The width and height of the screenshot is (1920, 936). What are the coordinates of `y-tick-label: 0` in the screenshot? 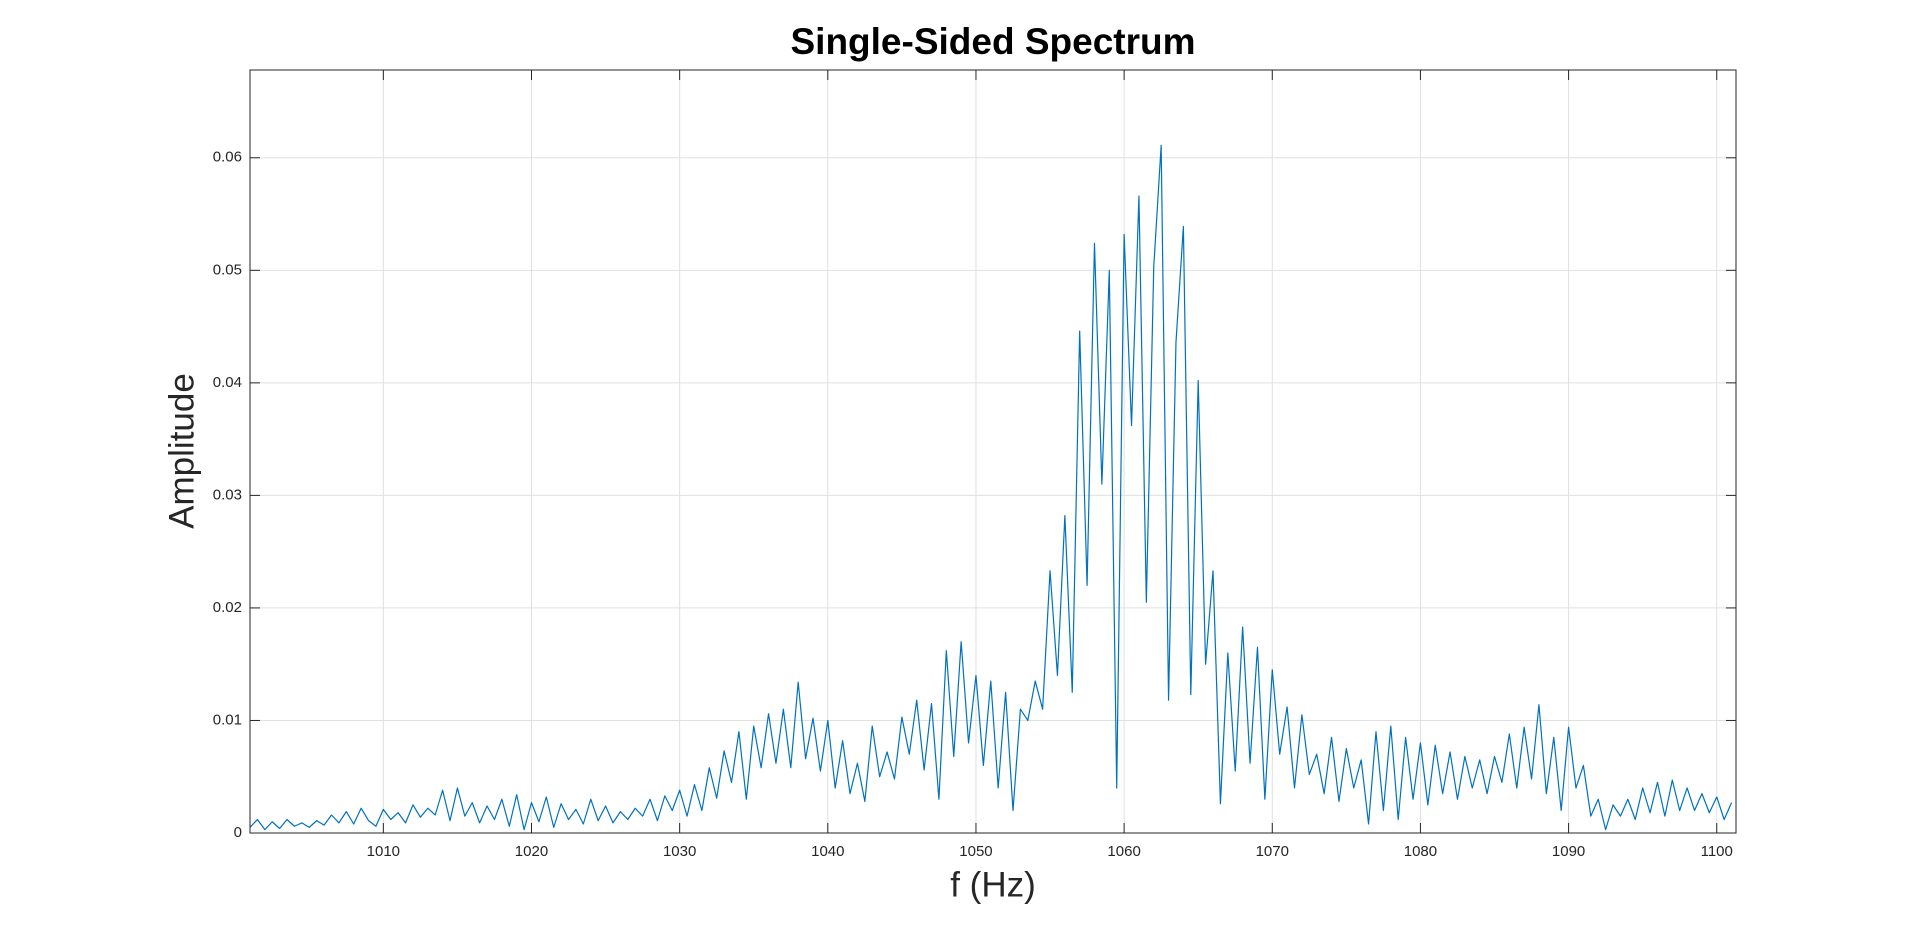 It's located at (238, 832).